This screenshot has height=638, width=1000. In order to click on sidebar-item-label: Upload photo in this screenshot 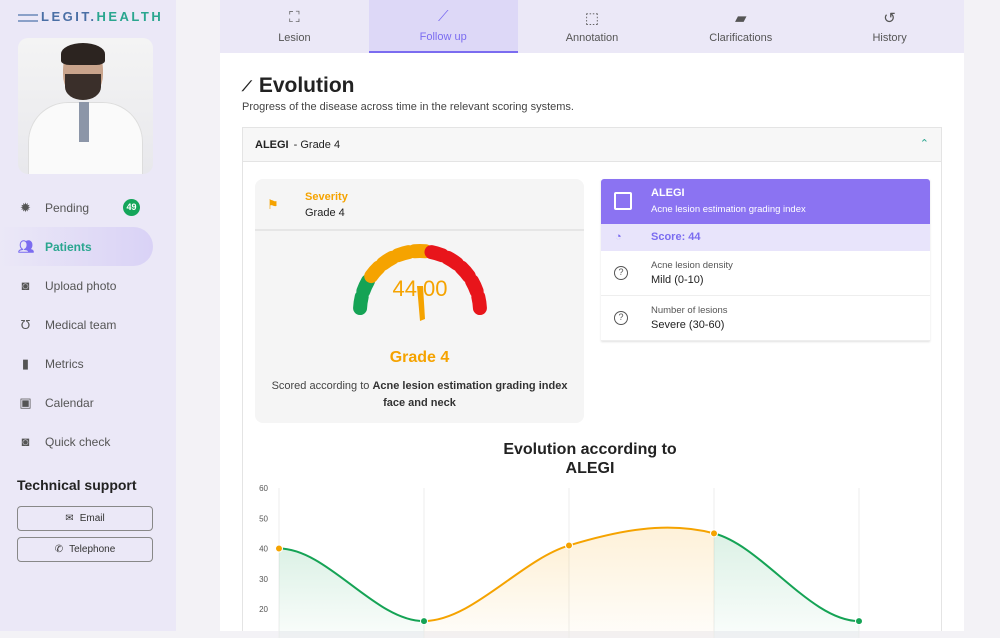, I will do `click(80, 286)`.